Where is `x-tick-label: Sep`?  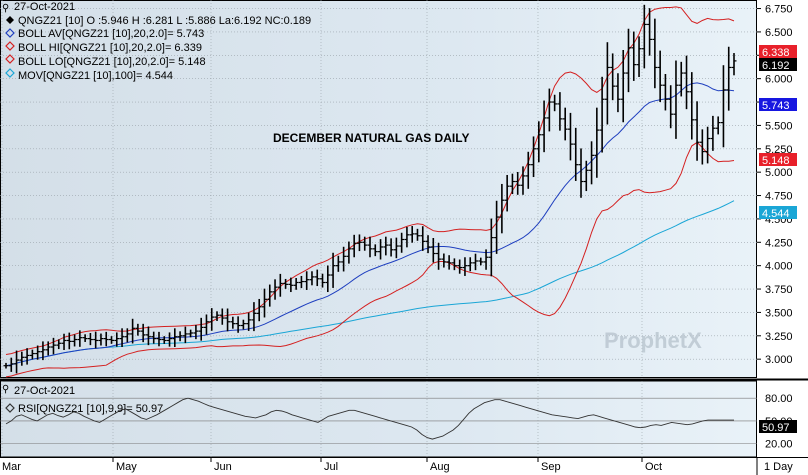 x-tick-label: Sep is located at coordinates (551, 467).